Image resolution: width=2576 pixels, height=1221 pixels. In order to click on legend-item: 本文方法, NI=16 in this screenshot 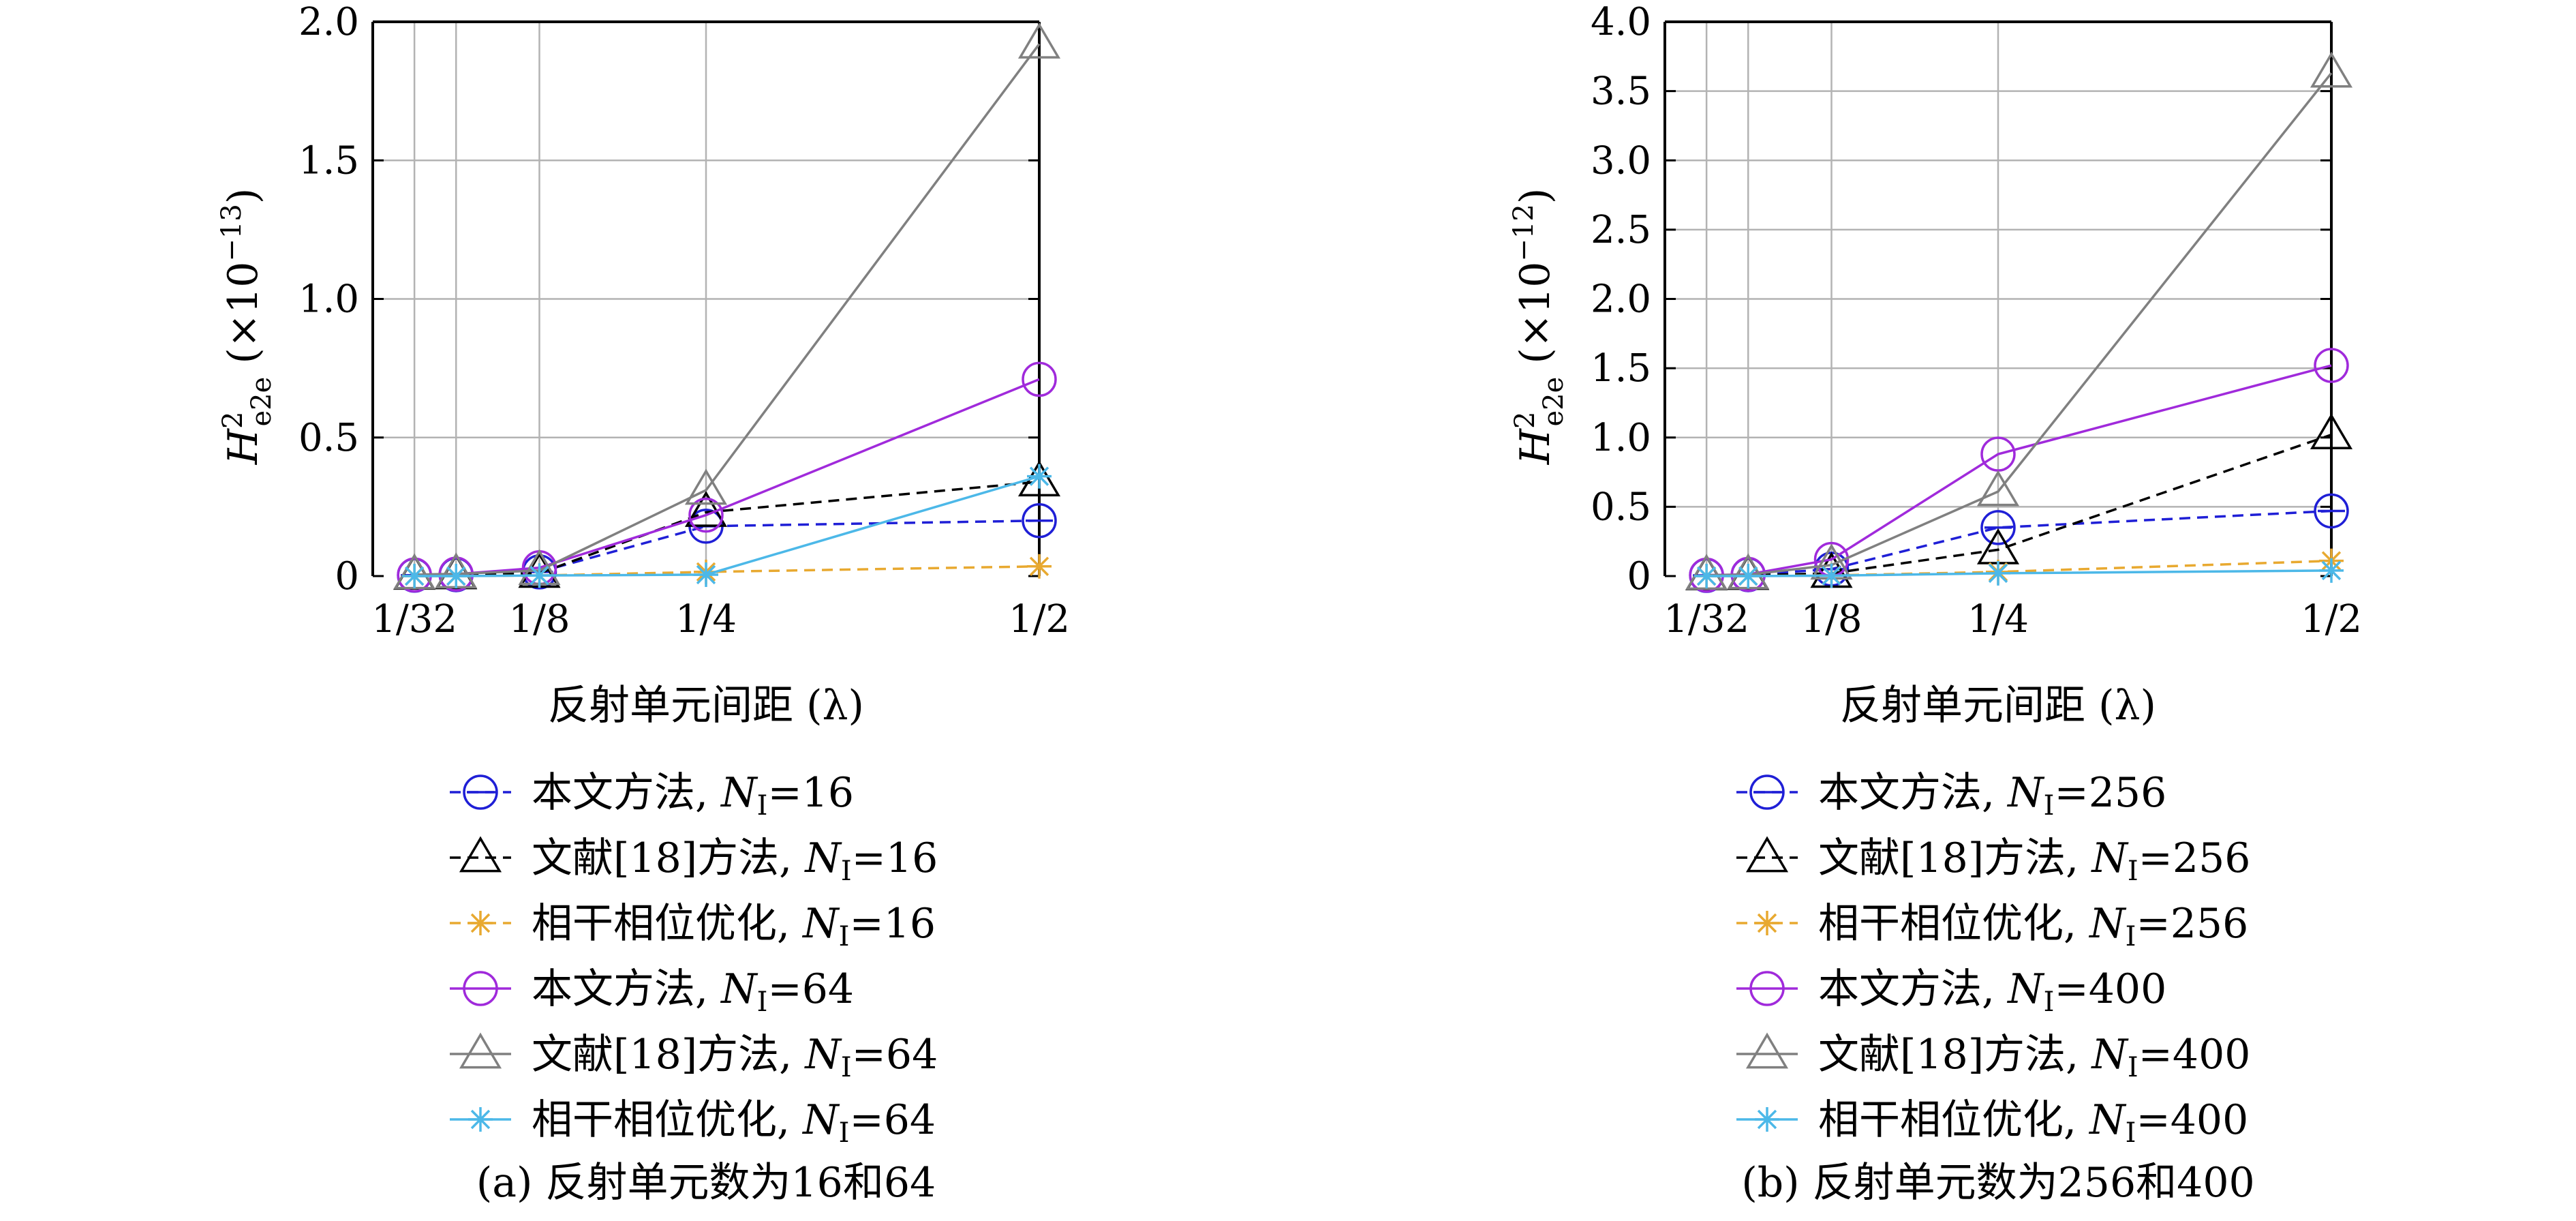, I will do `click(652, 795)`.